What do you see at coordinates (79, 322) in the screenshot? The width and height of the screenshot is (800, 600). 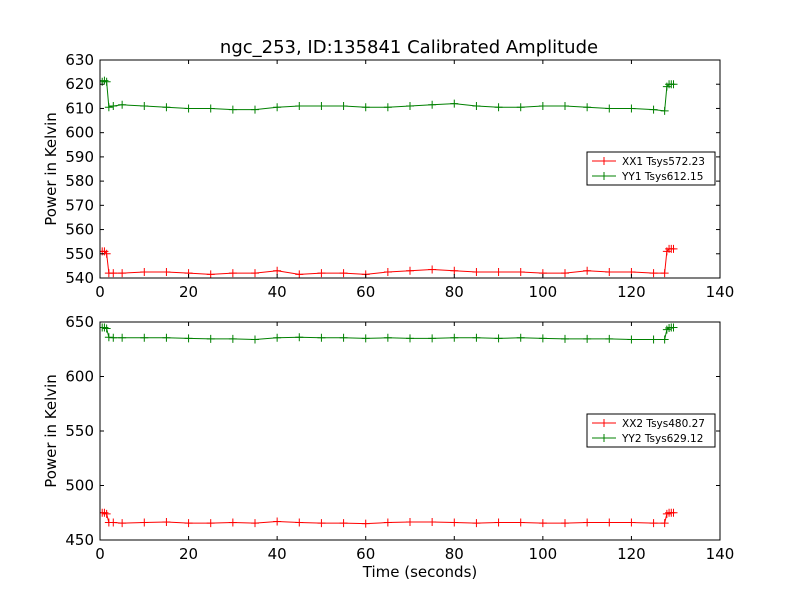 I see `y-tick-label: 650` at bounding box center [79, 322].